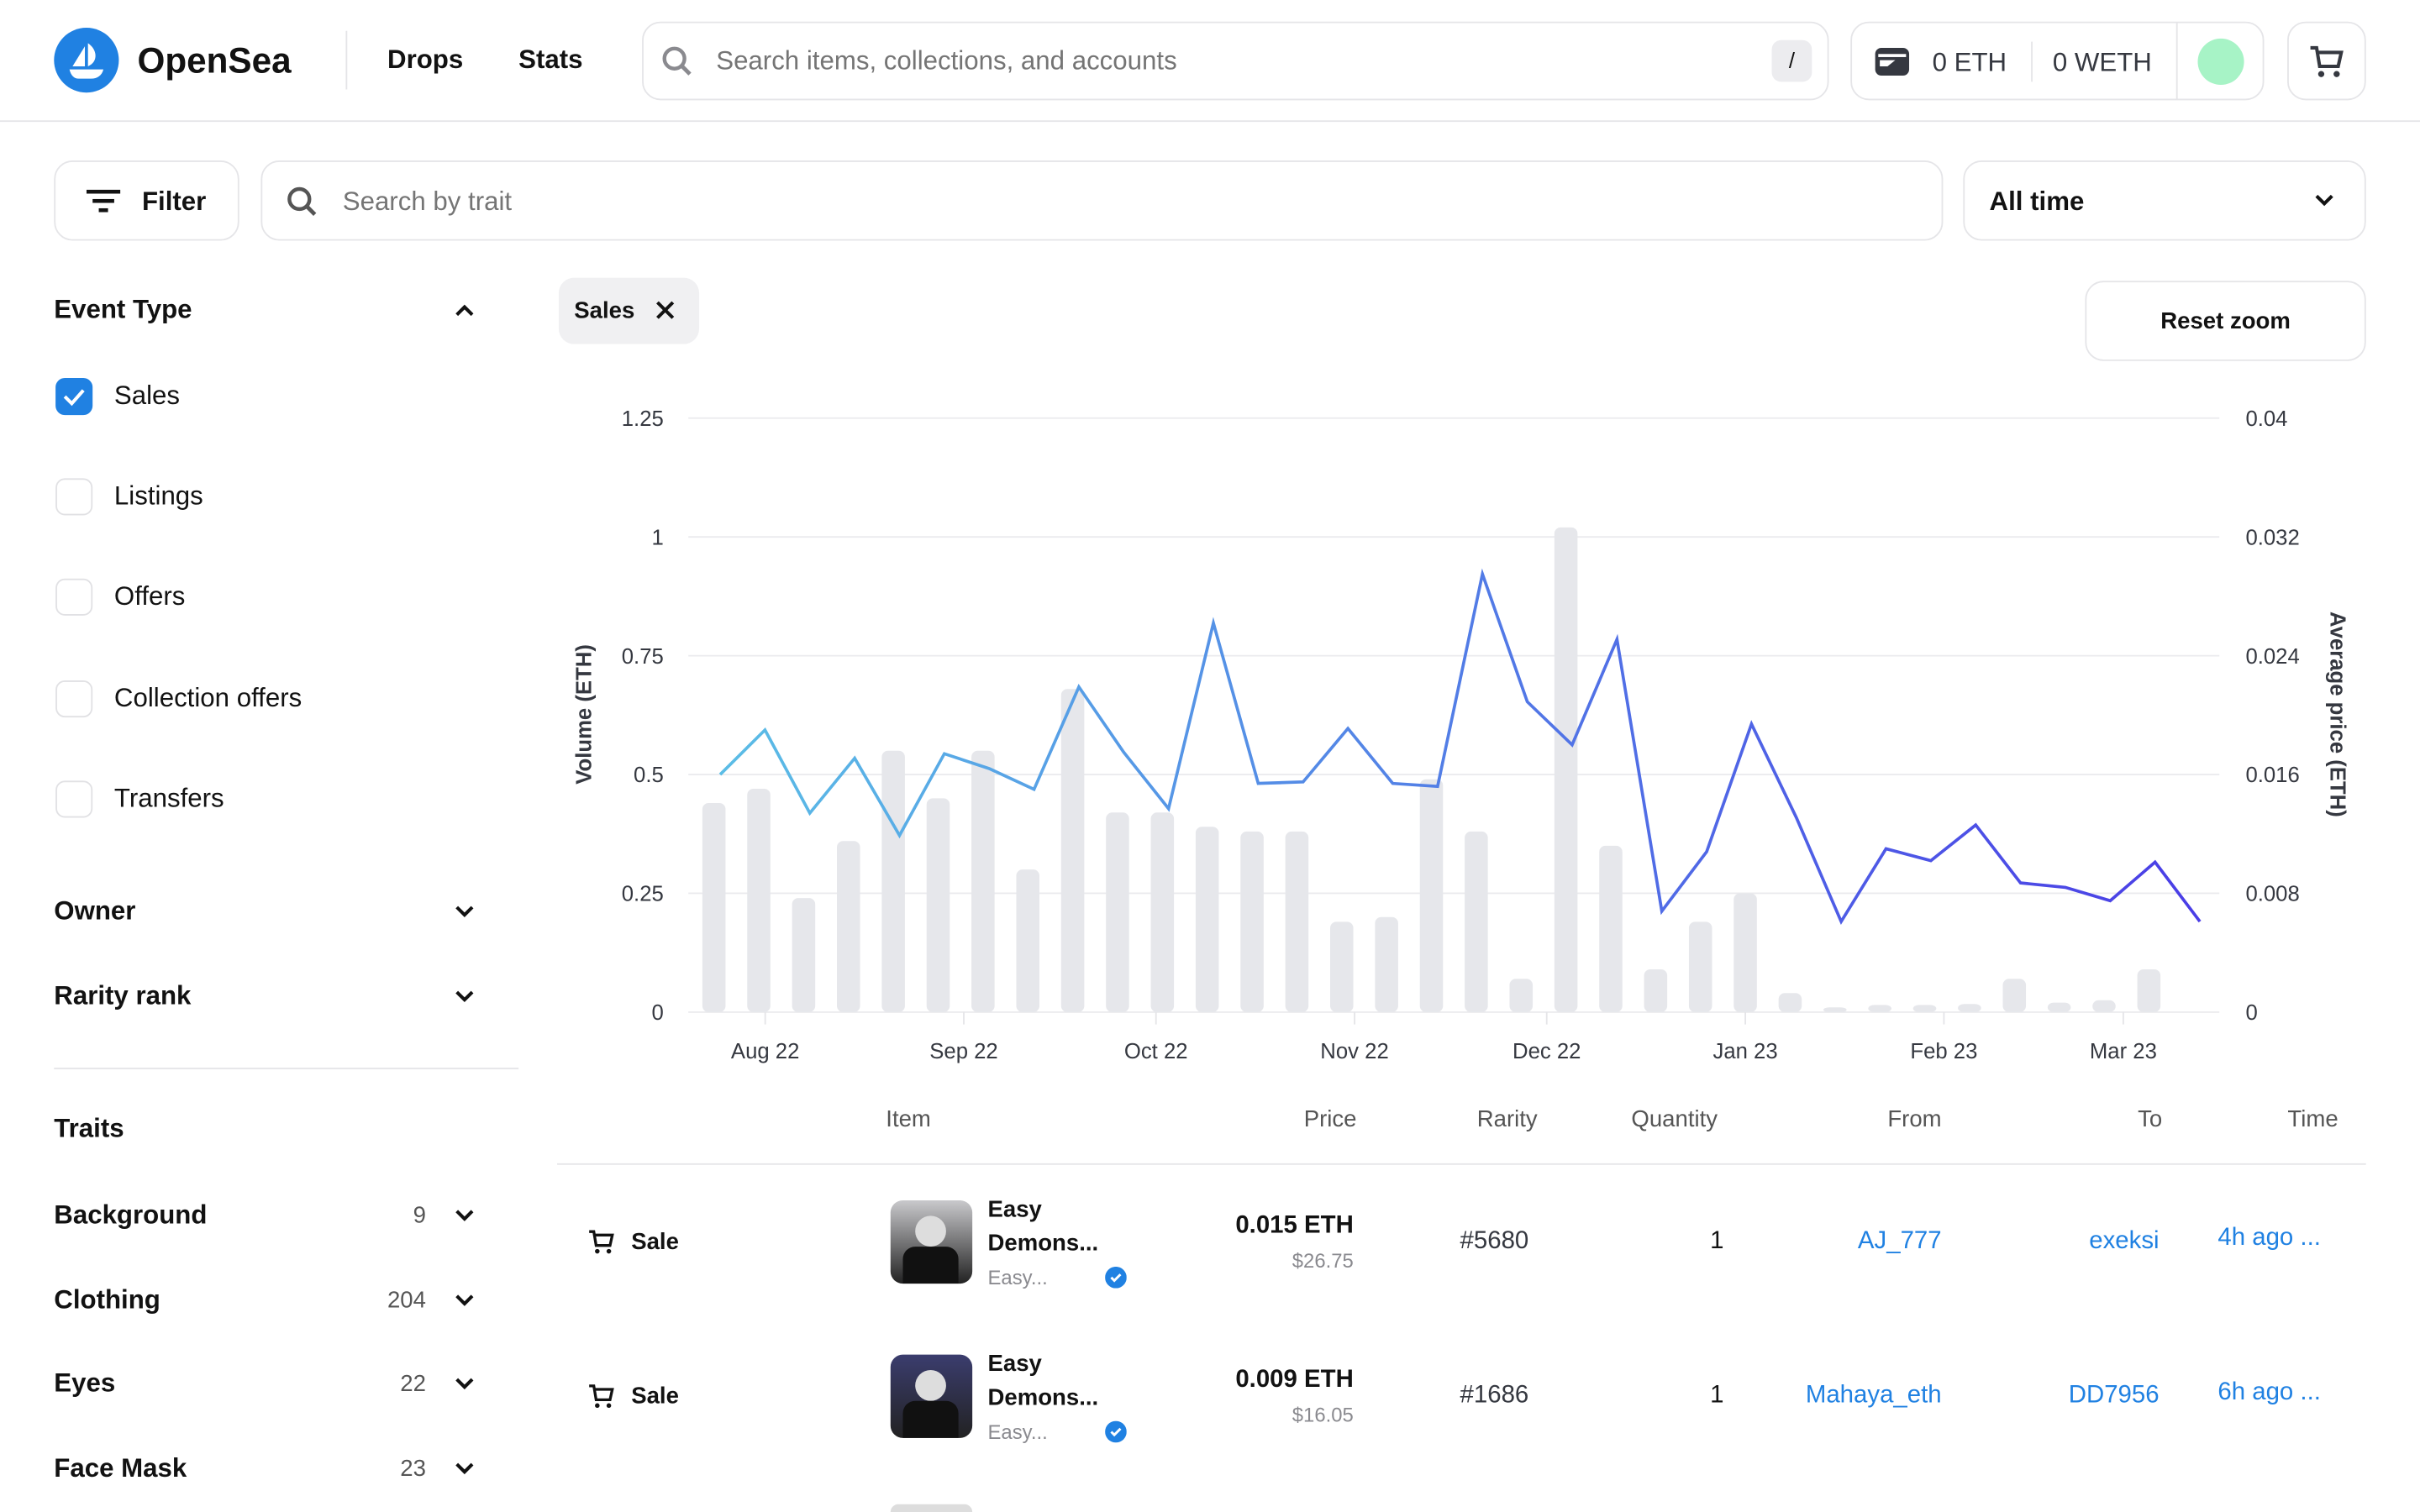 The width and height of the screenshot is (2420, 1512). Describe the element at coordinates (643, 419) in the screenshot. I see `y-tick-left: 1.25` at that location.